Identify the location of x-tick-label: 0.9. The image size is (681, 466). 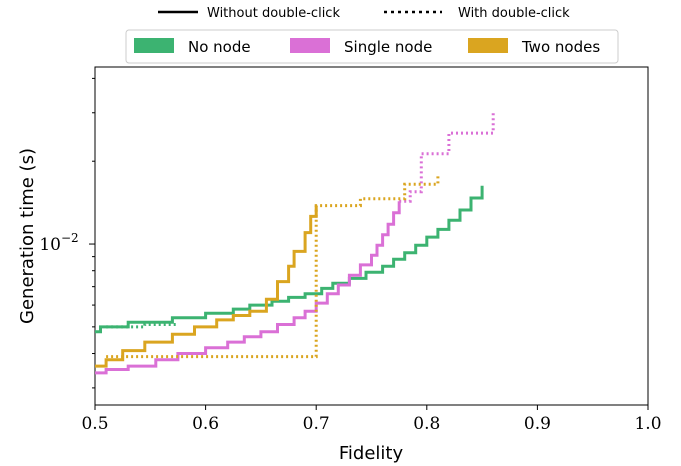
(537, 424).